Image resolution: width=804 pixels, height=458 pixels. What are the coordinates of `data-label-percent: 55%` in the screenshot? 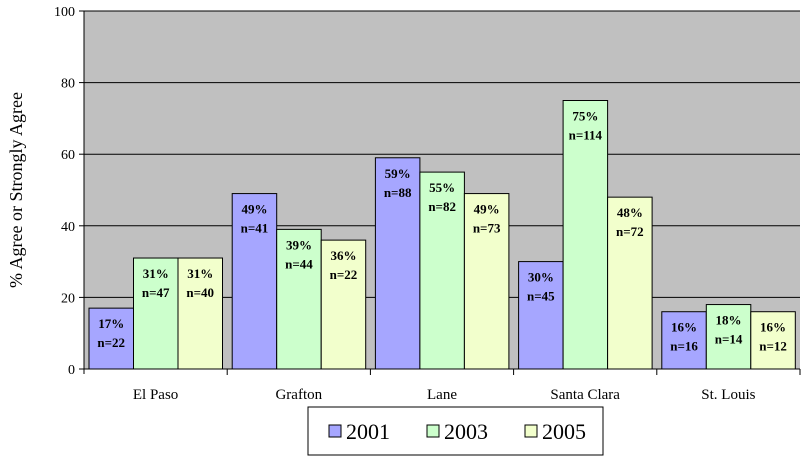 It's located at (442, 187).